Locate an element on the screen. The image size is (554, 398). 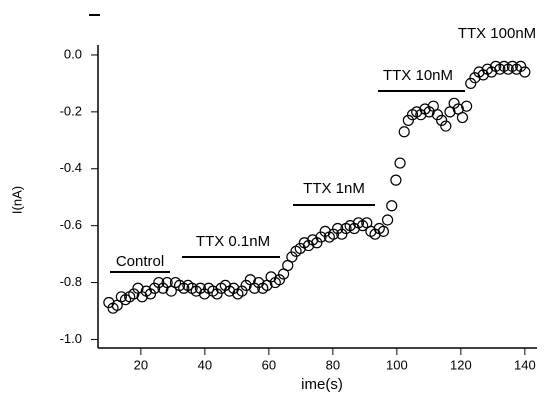
annotation: TTX 0.1nM is located at coordinates (233, 241).